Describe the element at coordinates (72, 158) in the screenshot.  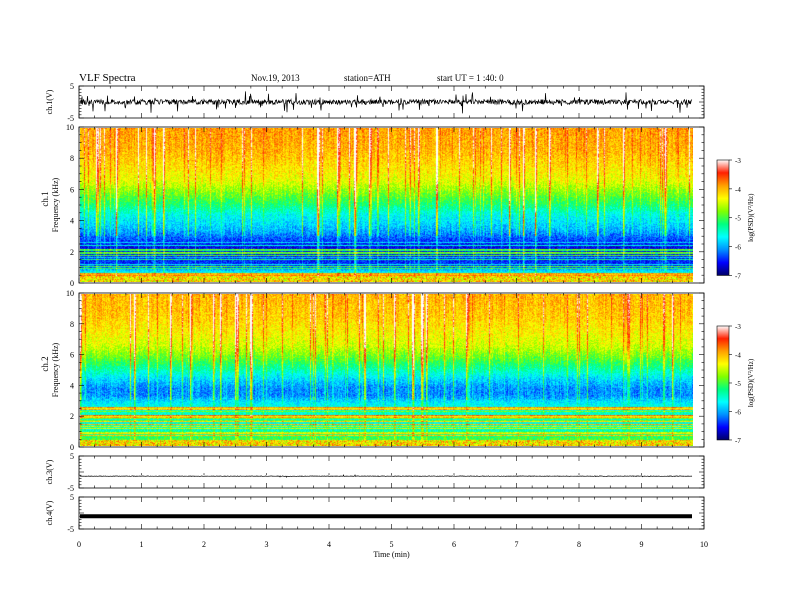
I see `ch1-spectrogram-ytick-label: 8` at that location.